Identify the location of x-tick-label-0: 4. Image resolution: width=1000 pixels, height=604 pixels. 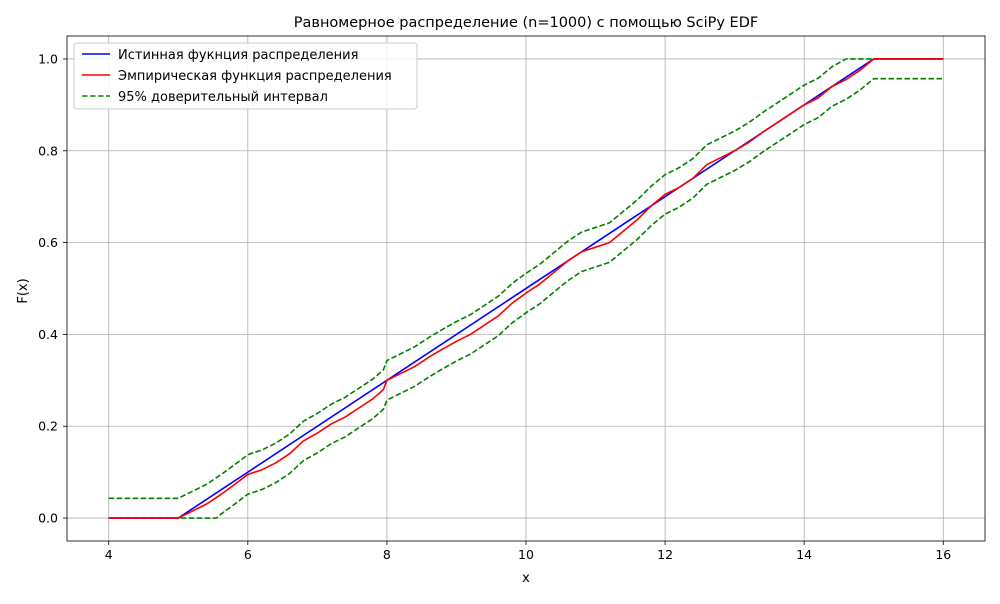
(109, 554).